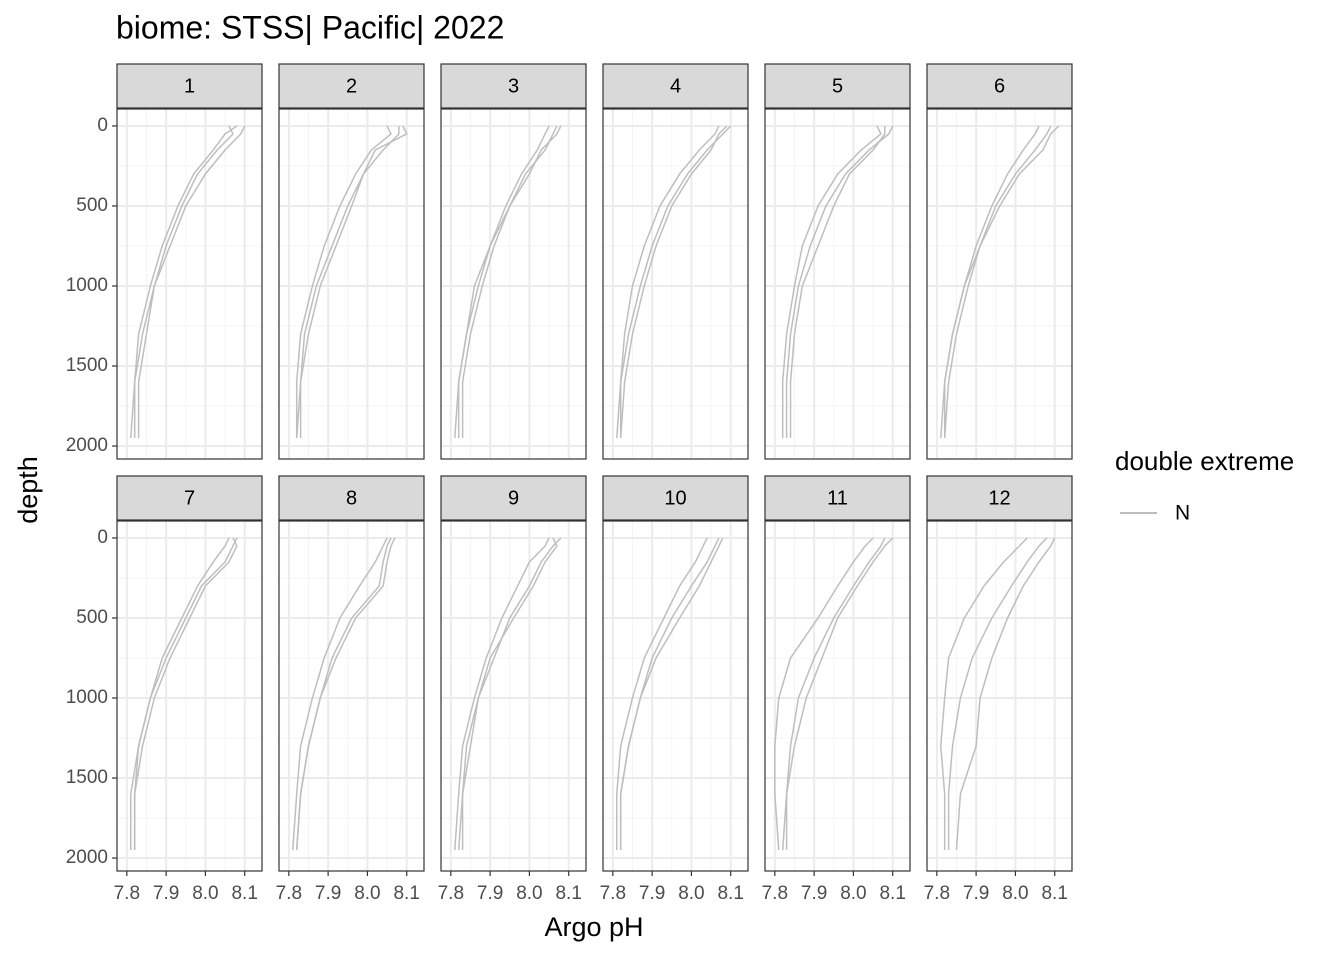 The width and height of the screenshot is (1344, 960). Describe the element at coordinates (1204, 461) in the screenshot. I see `legend-title: double extreme` at that location.